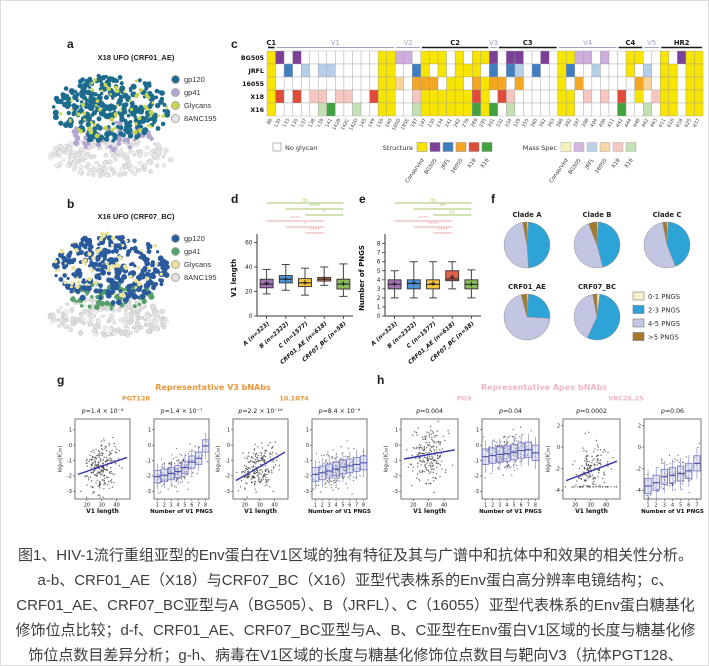 The height and width of the screenshot is (666, 709). I want to click on panel-h-label: h, so click(381, 380).